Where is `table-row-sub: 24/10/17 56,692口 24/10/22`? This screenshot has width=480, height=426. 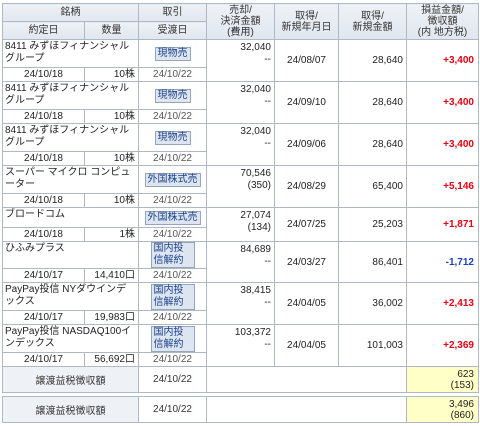 table-row-sub: 24/10/17 56,692口 24/10/22 is located at coordinates (240, 359).